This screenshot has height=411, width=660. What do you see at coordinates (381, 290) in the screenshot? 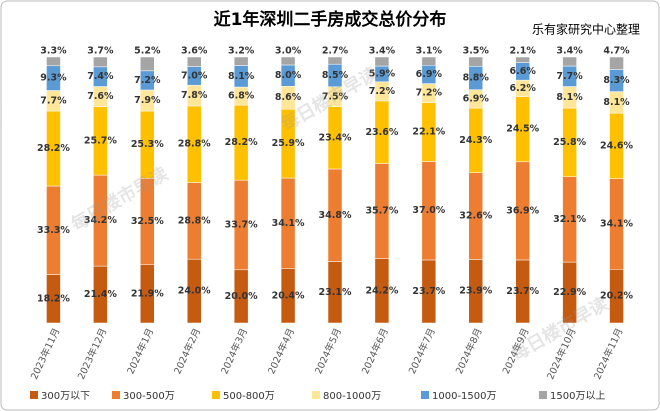
I see `value-label: 24.2%` at bounding box center [381, 290].